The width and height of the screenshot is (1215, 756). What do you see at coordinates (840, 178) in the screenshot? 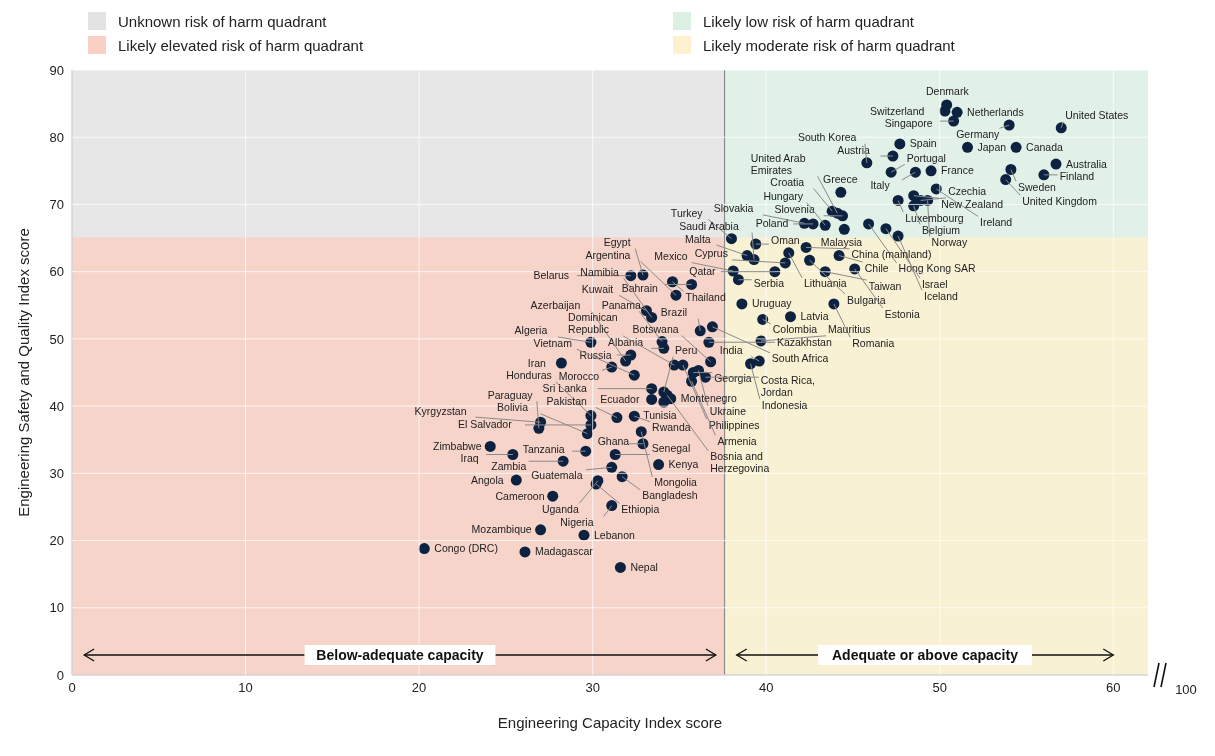
I see `data-label: Greece` at bounding box center [840, 178].